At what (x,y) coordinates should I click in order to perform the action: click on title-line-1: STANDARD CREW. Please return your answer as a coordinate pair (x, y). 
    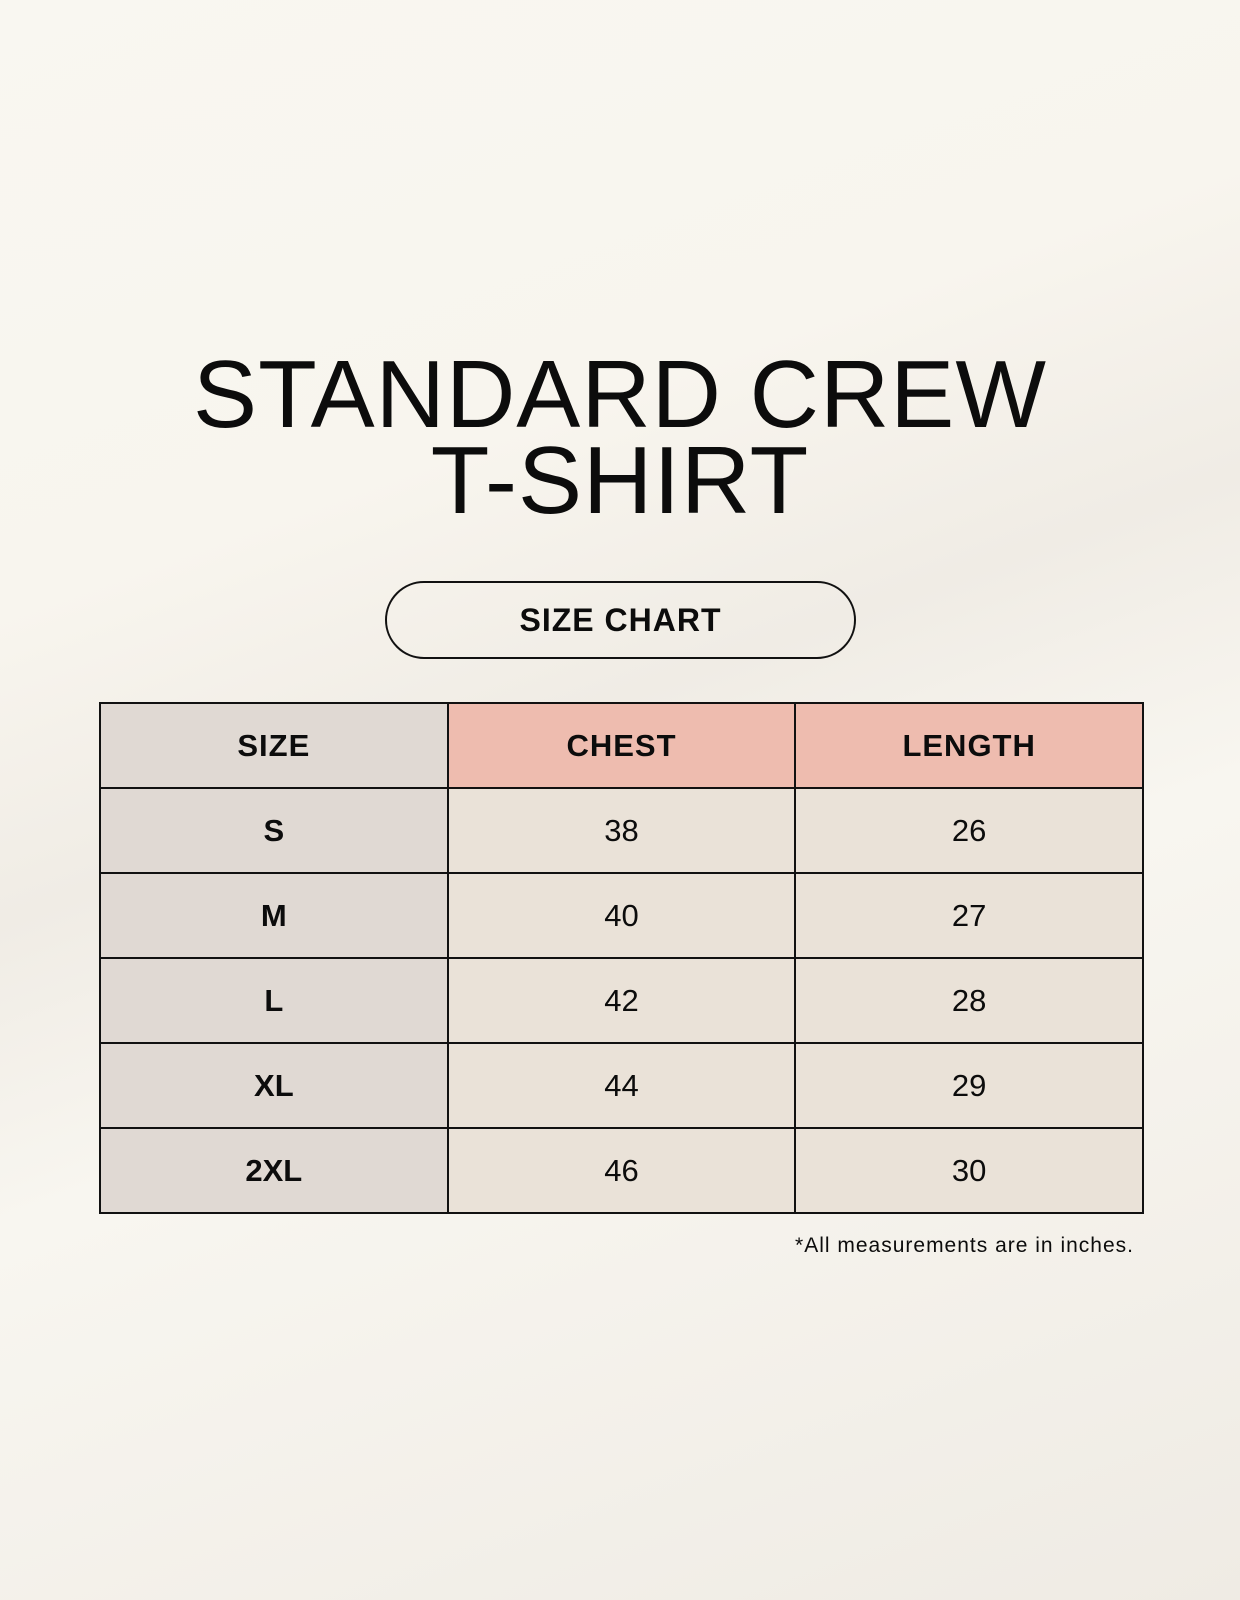
    Looking at the image, I should click on (620, 394).